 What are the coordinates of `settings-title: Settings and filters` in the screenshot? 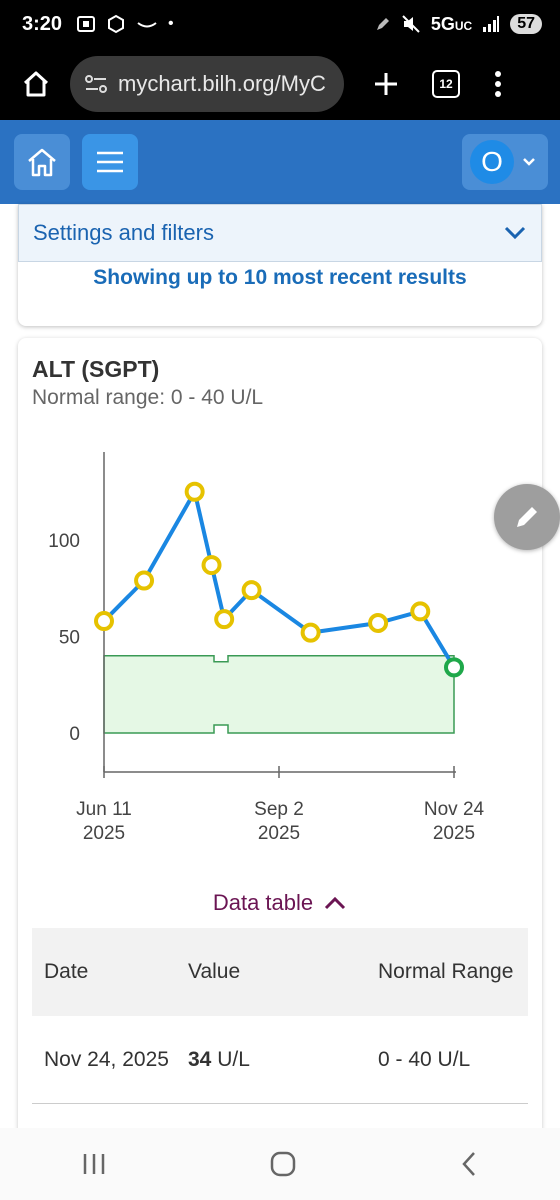 It's located at (123, 232).